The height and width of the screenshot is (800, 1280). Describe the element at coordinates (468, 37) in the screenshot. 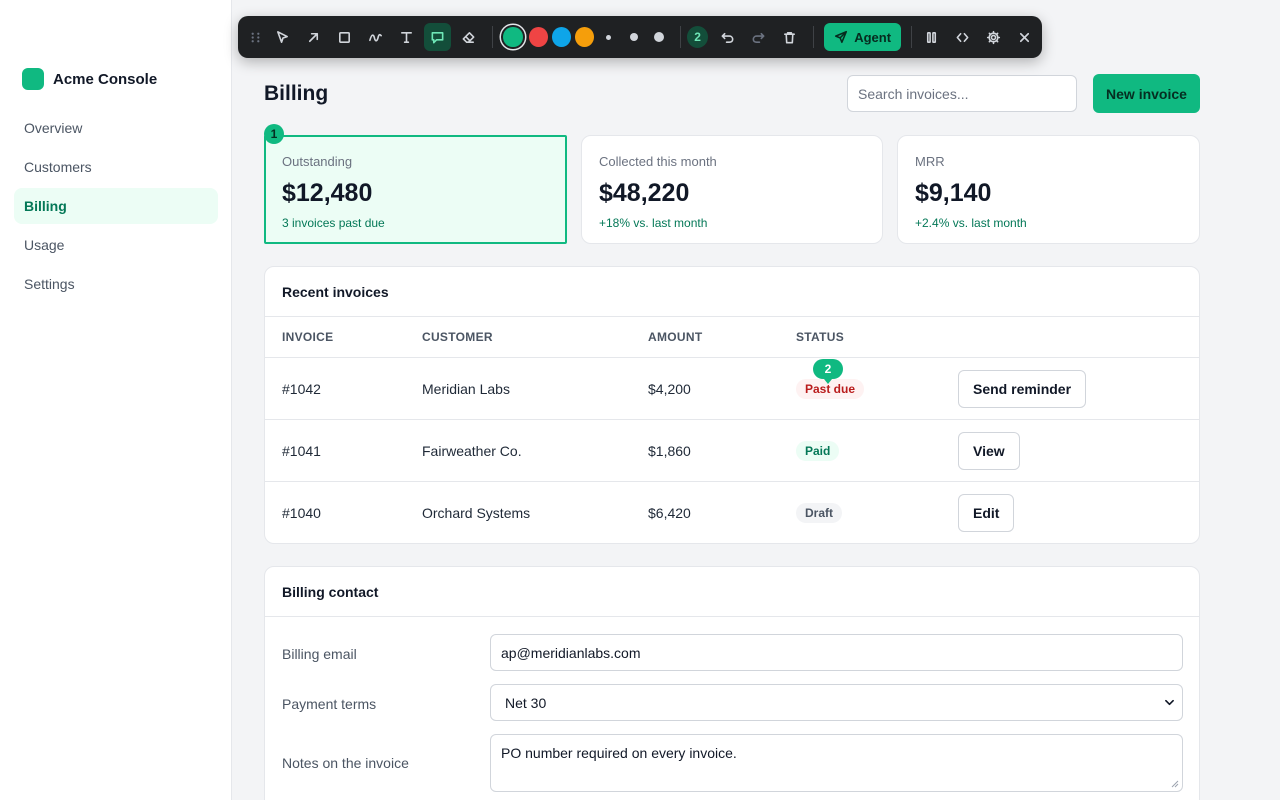

I see `eraser-icon` at that location.